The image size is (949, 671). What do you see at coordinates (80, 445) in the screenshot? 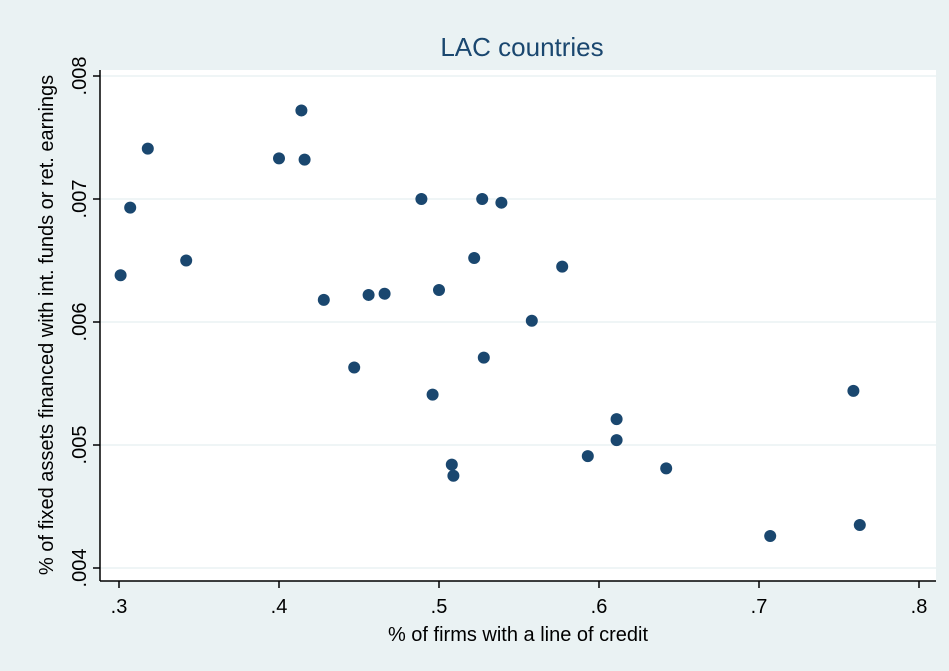
I see `y-tick-label: .005` at bounding box center [80, 445].